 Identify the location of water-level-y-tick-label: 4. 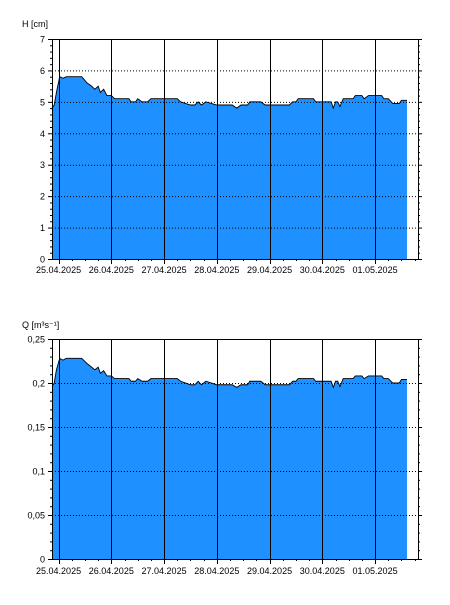
(42, 134).